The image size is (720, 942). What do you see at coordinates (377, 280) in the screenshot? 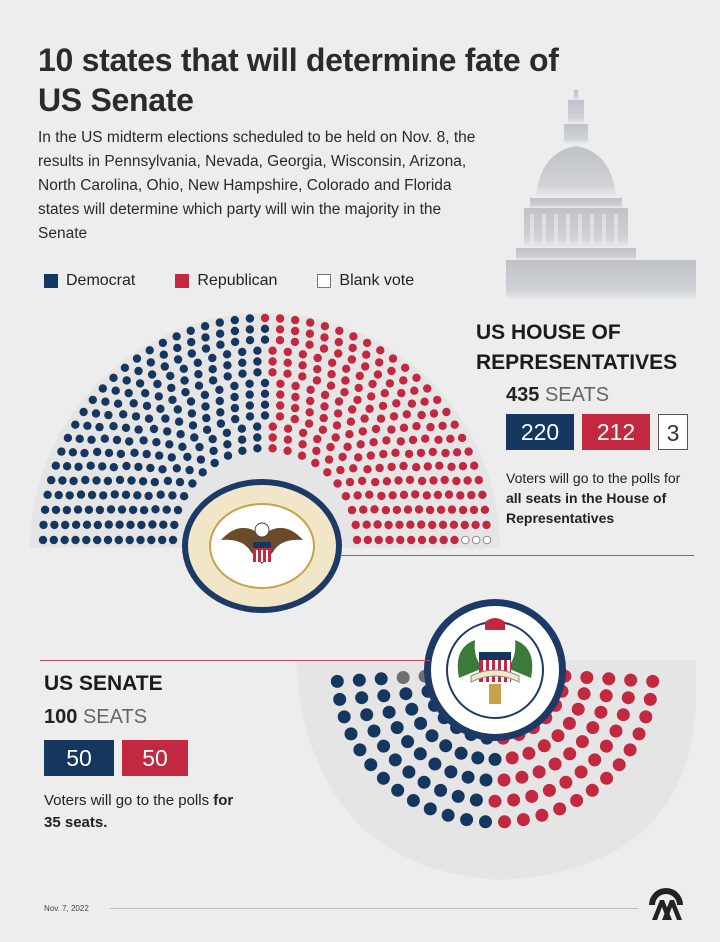
I see `legend-blank-label: Blank vote` at bounding box center [377, 280].